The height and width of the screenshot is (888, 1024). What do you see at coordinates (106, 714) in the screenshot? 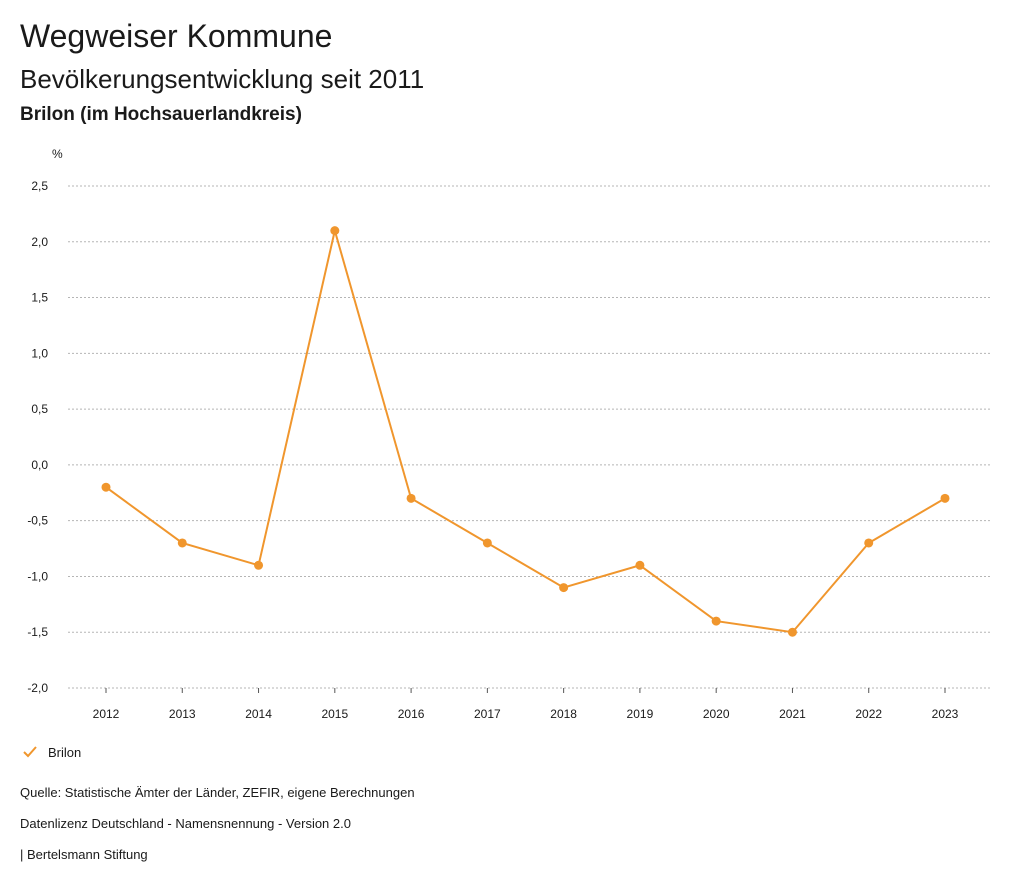
I see `x-tick-label: 2012` at bounding box center [106, 714].